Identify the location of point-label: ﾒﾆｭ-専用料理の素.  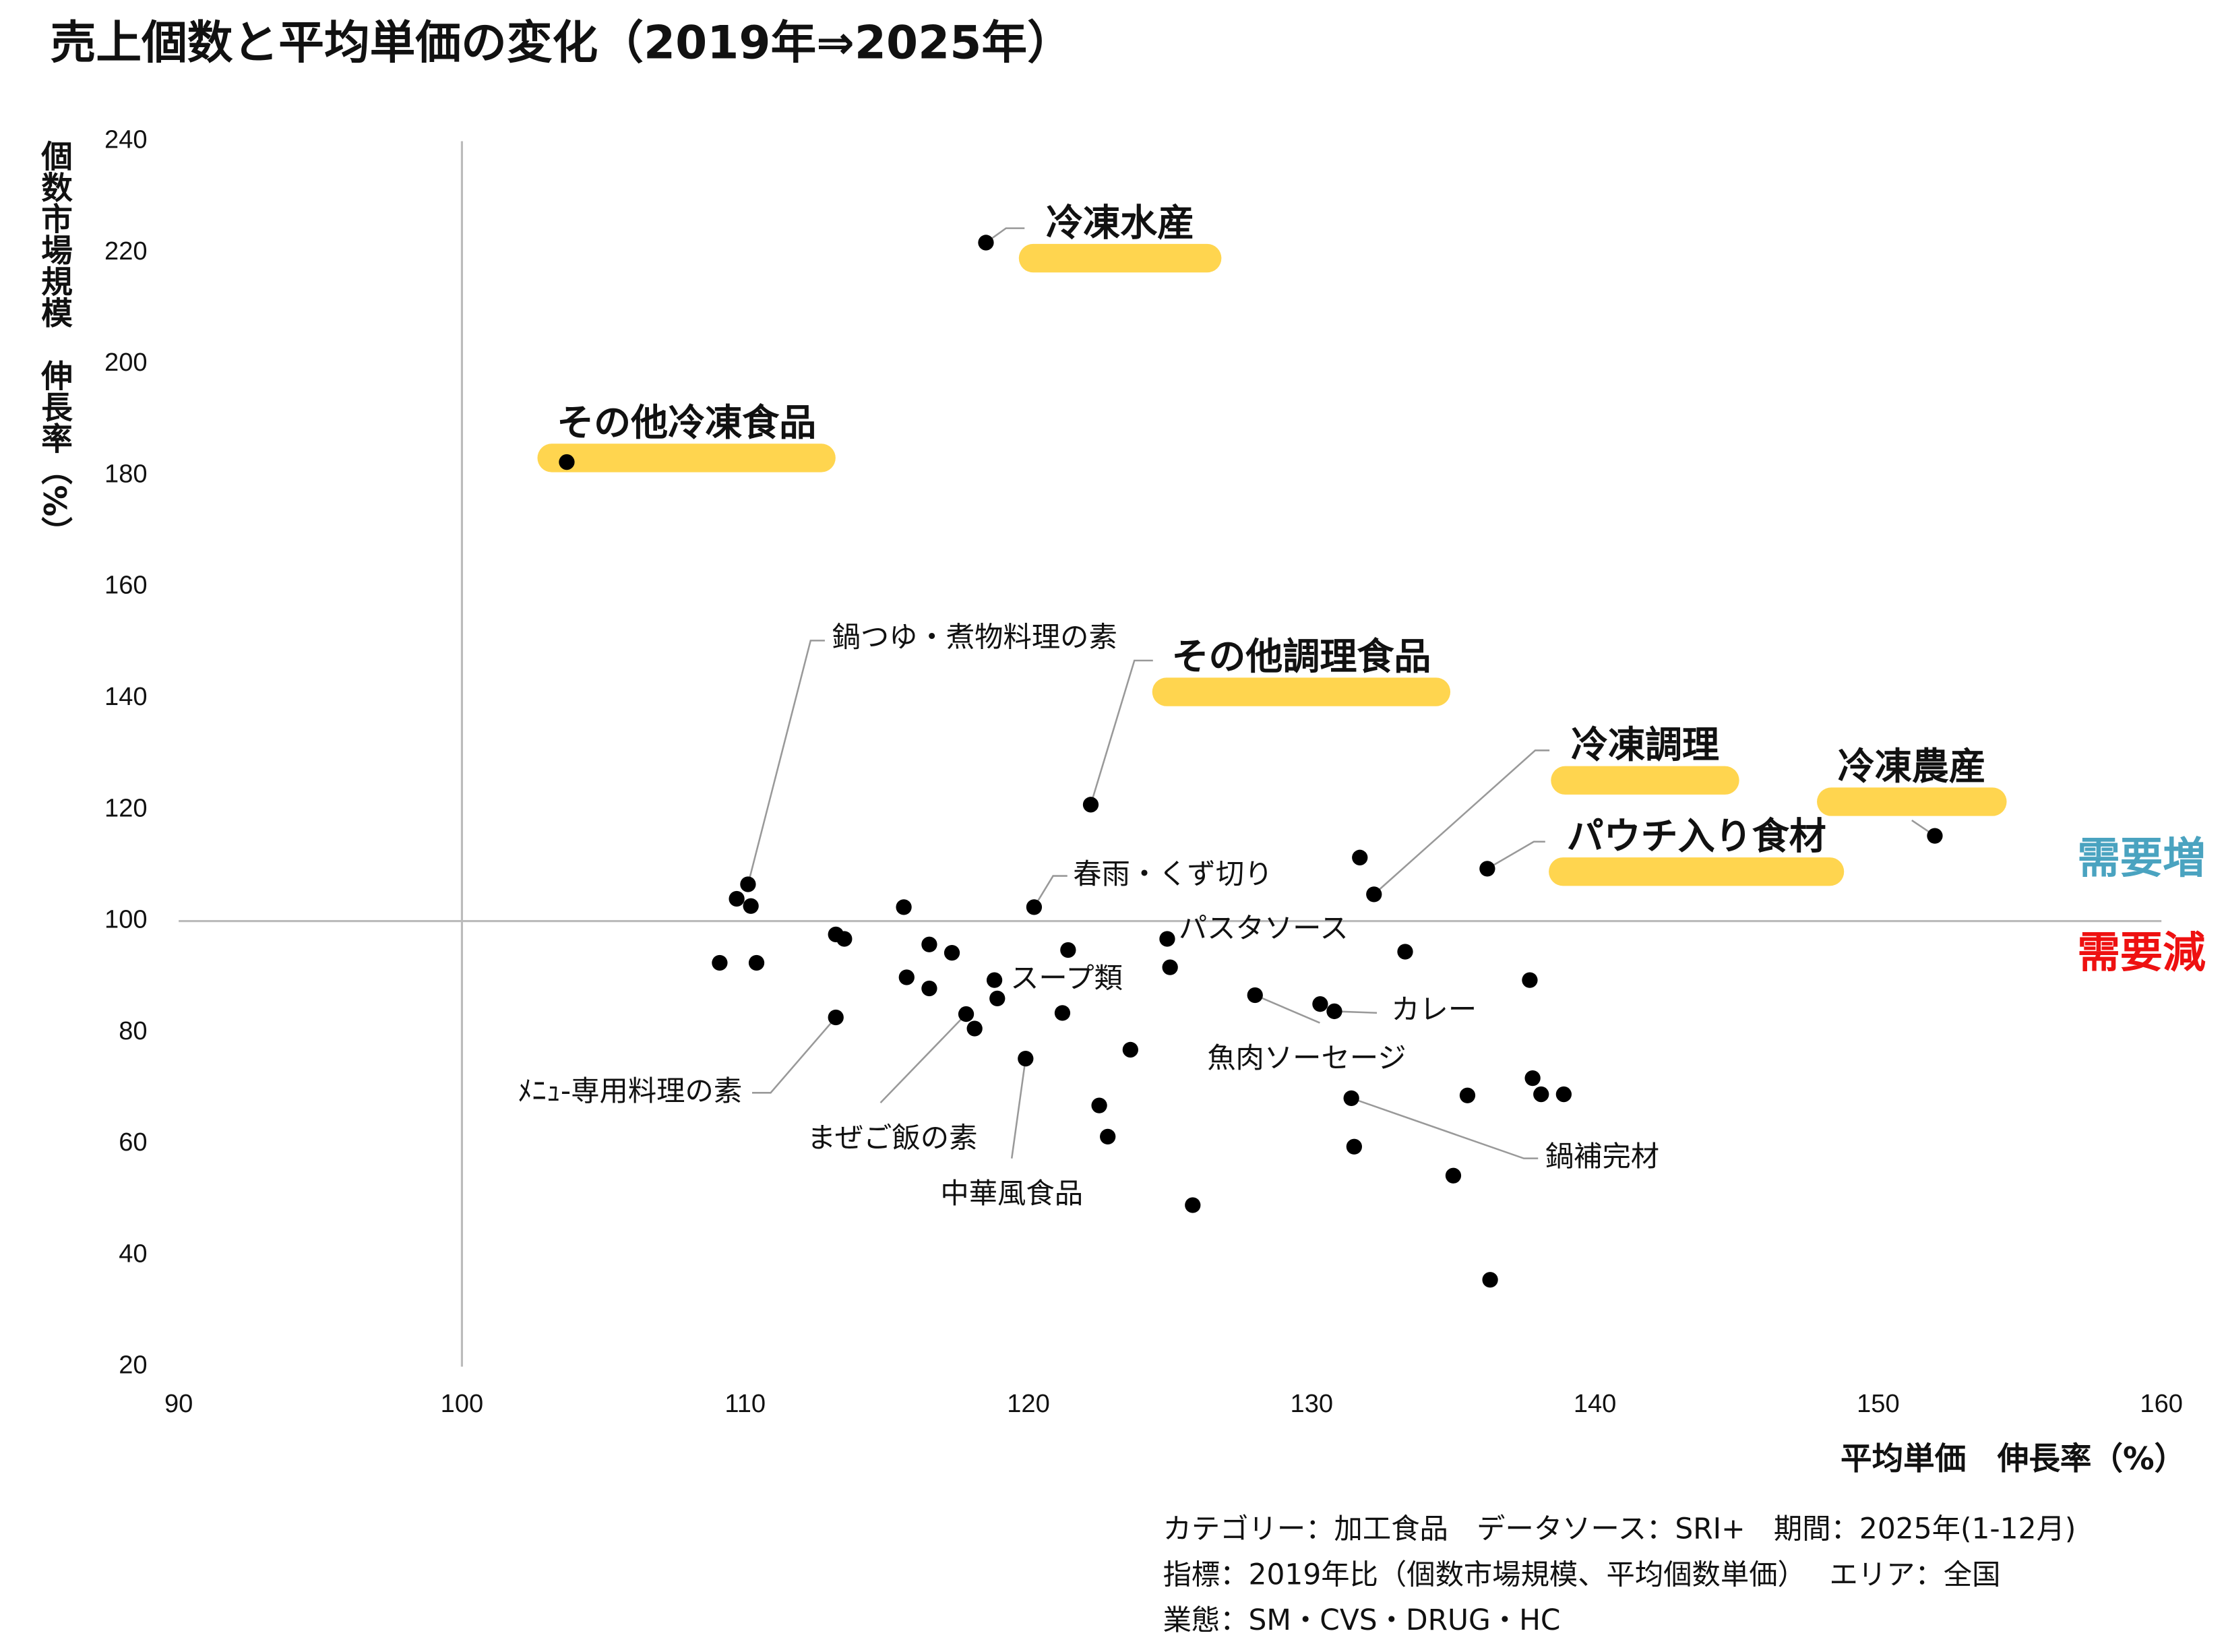
(630, 1091).